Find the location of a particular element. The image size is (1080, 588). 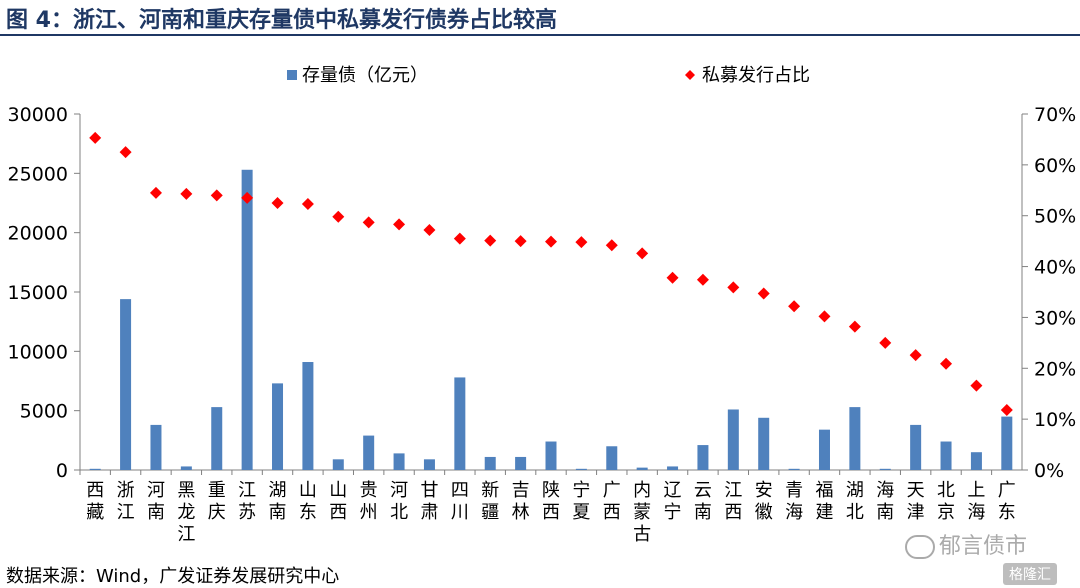

x-tick-label-char: 藏 is located at coordinates (95, 512).